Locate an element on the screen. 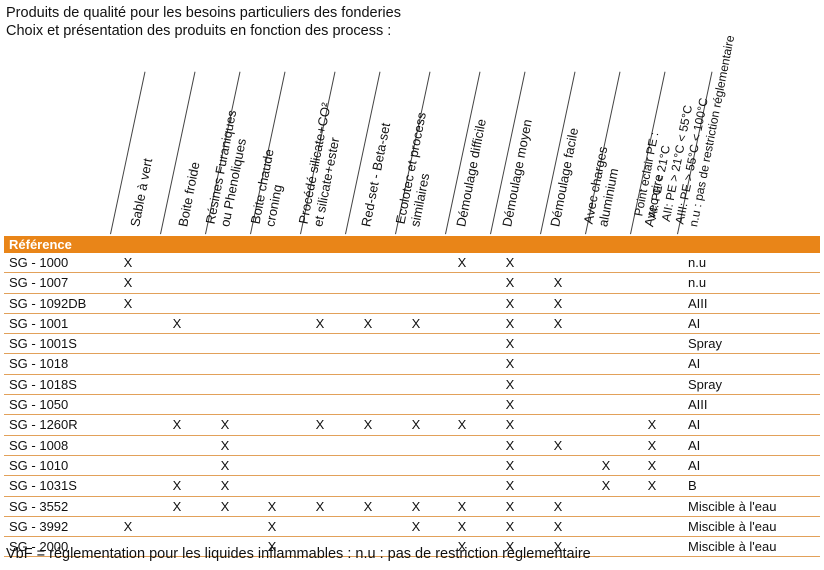 The width and height of the screenshot is (824, 570). reference-cell: SG - 1001 is located at coordinates (39, 323).